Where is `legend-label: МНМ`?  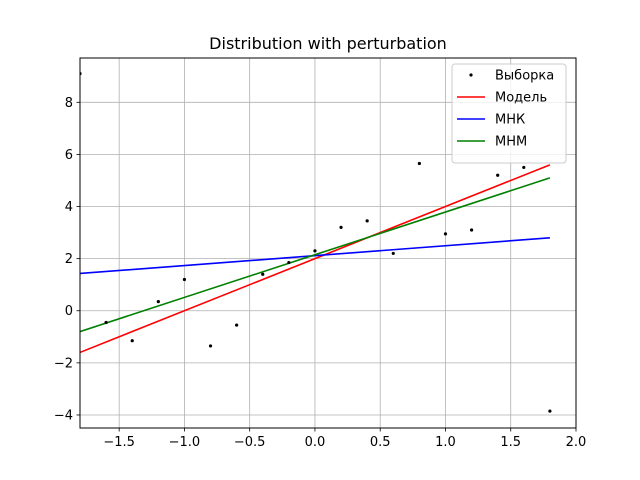 legend-label: МНМ is located at coordinates (511, 142).